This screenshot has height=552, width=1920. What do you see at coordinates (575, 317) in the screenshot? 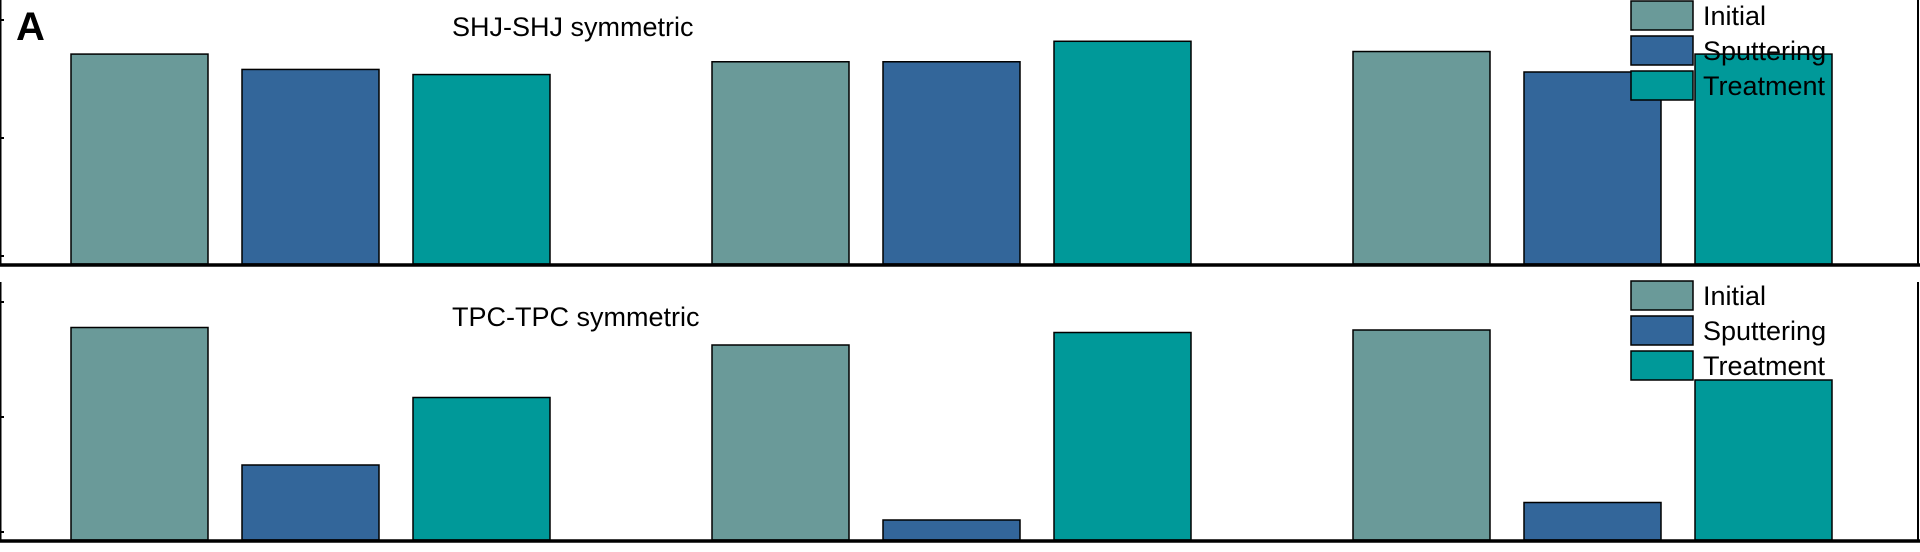
I see `chart-title: TPC-TPC symmetric` at bounding box center [575, 317].